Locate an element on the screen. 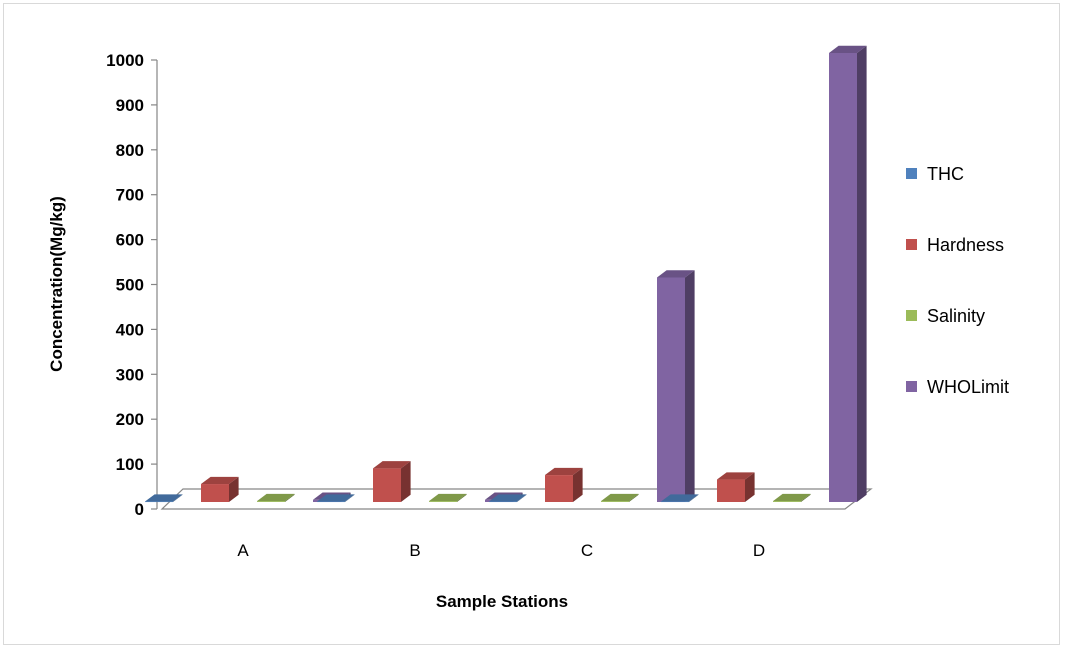 The image size is (1065, 650). legend: THC Hardness Salinity WHOLimit is located at coordinates (957, 280).